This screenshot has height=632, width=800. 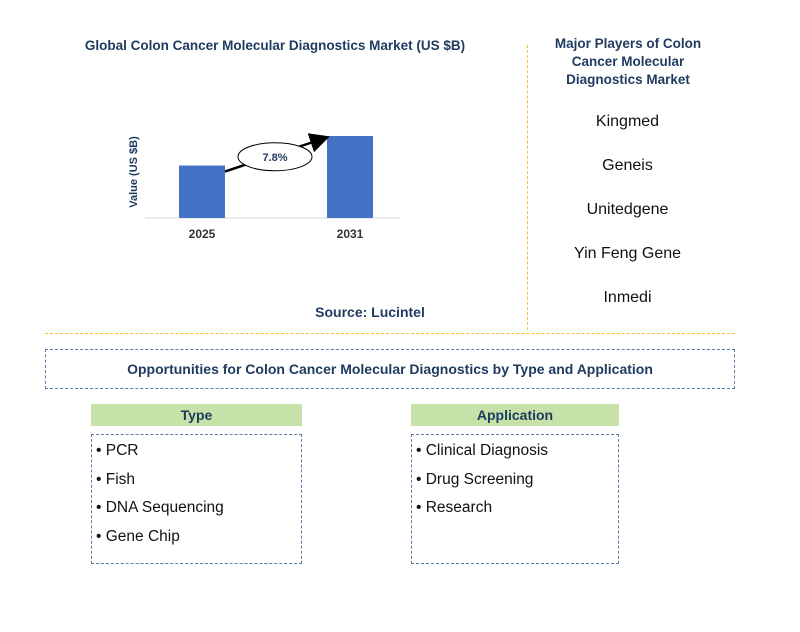 I want to click on cagr-bubble, so click(x=275, y=157).